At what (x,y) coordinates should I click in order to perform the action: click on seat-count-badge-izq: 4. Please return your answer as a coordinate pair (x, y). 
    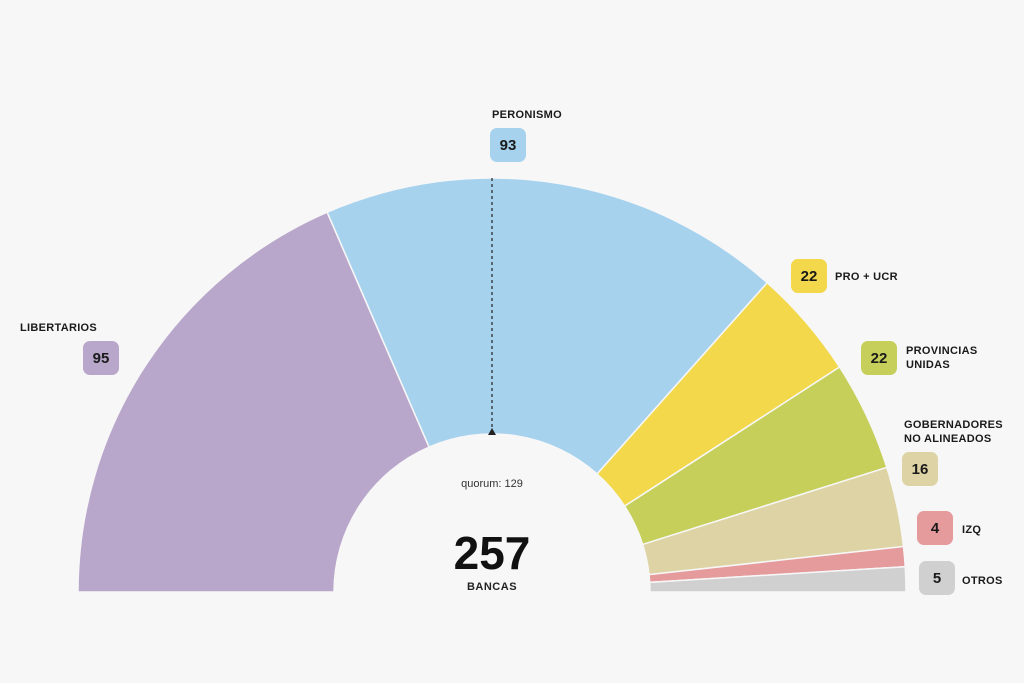
    Looking at the image, I should click on (935, 528).